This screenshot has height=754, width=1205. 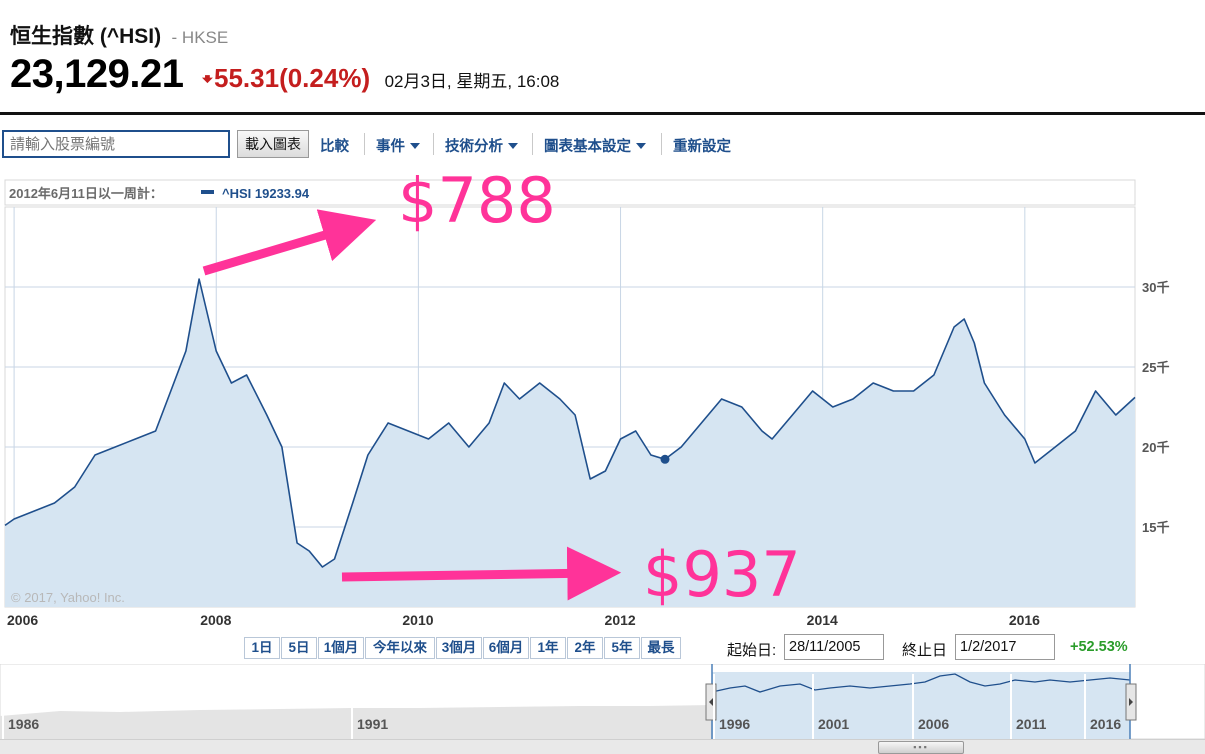 I want to click on header-divider, so click(x=602, y=113).